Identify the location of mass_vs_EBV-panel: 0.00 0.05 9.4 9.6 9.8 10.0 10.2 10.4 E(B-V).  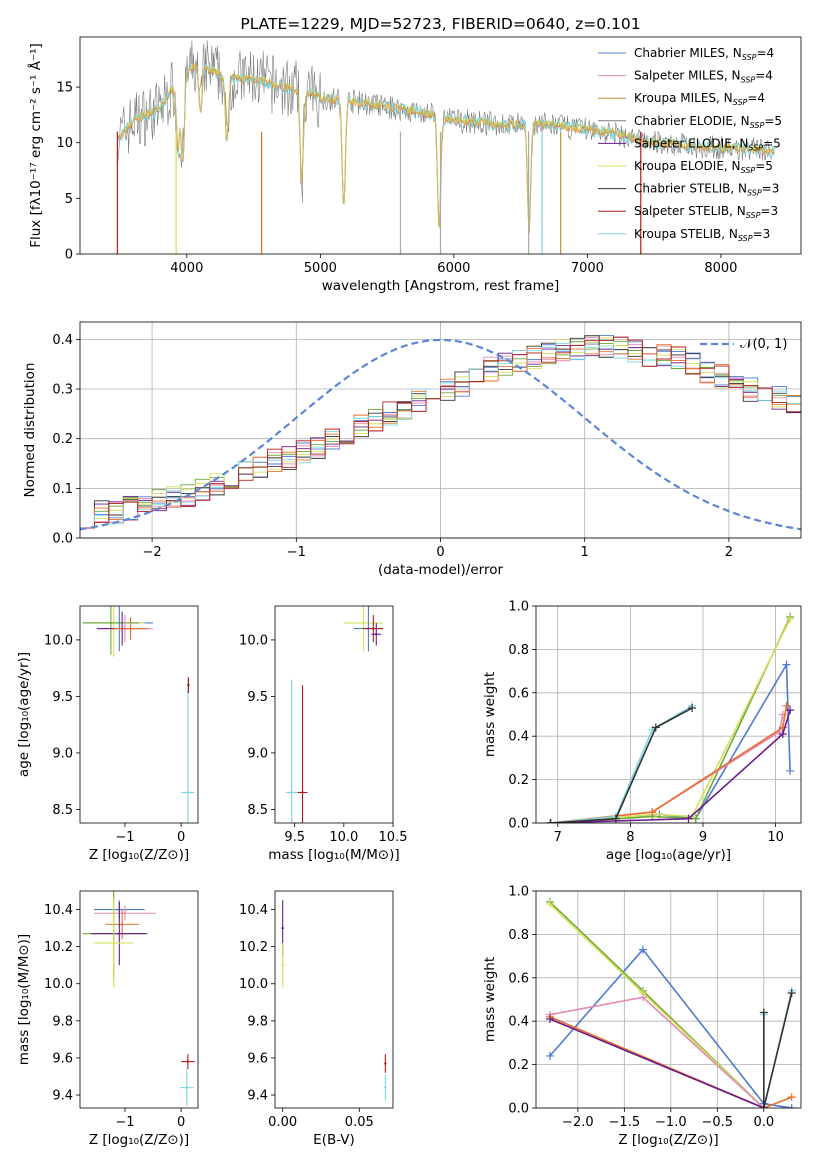
(316, 1019).